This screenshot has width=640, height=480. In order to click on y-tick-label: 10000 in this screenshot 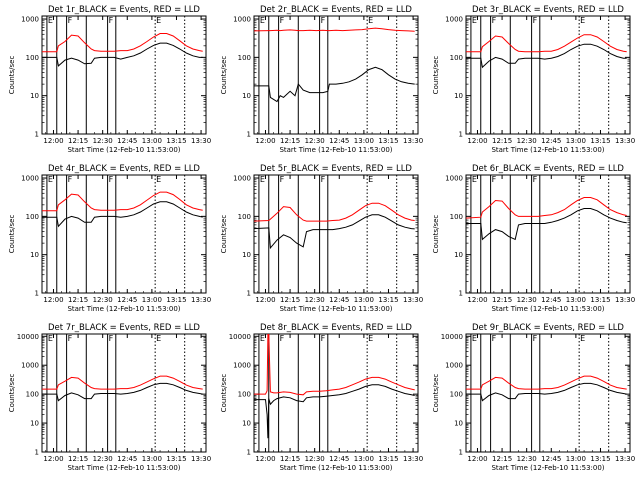, I will do `click(240, 337)`.